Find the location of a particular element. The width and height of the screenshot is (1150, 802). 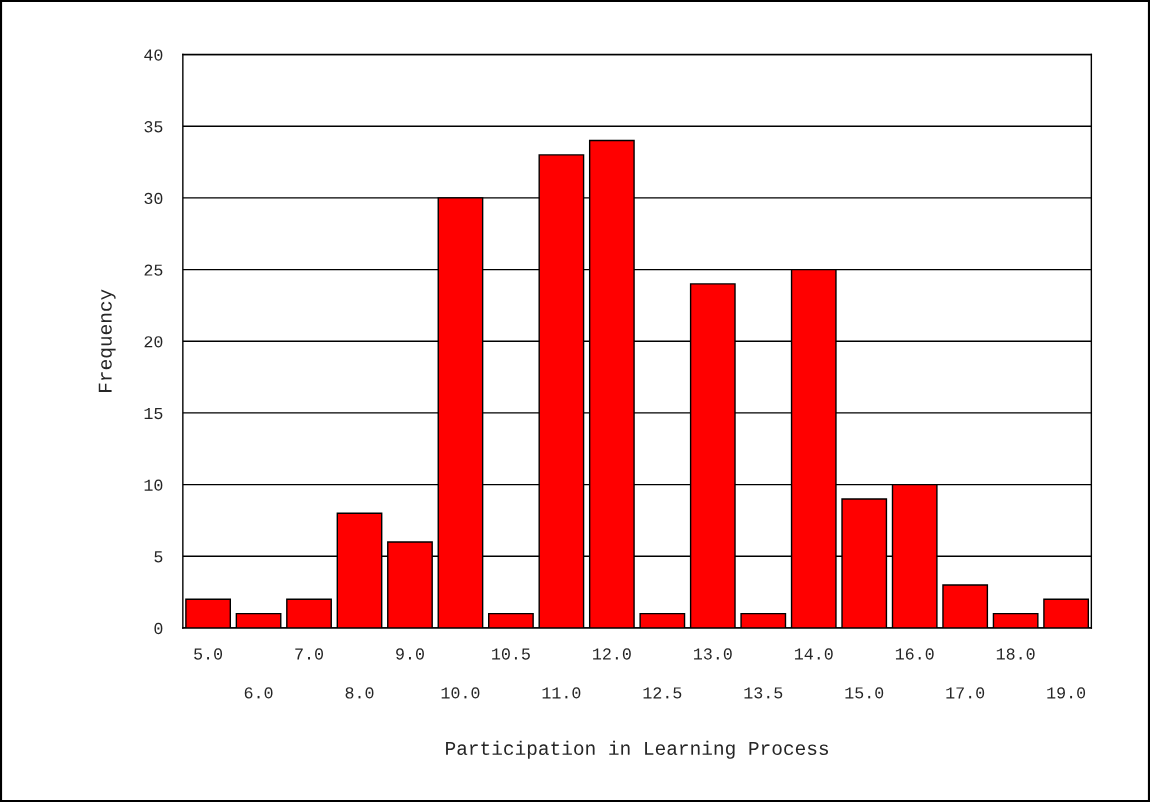

x-tick-label: 6.0 is located at coordinates (258, 693).